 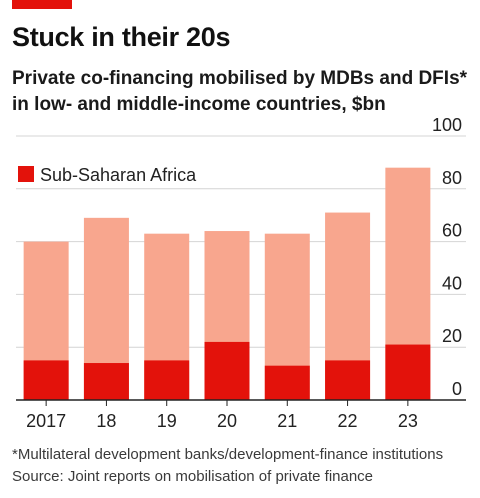 What do you see at coordinates (106, 421) in the screenshot?
I see `x-tick-label: 18` at bounding box center [106, 421].